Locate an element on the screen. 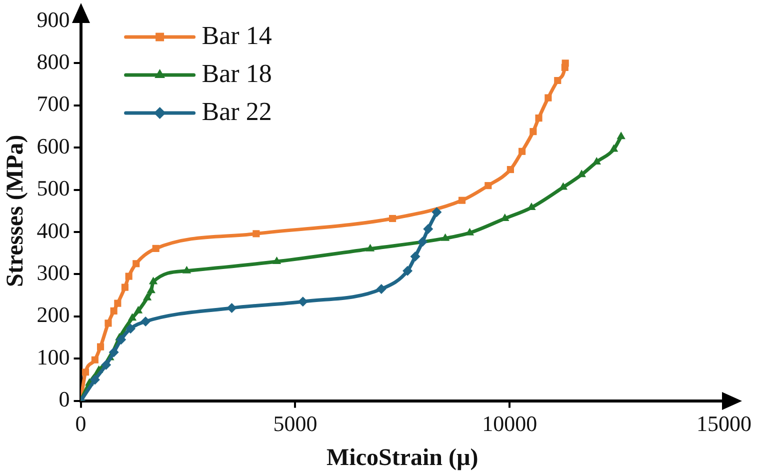  y-tick-label: 900 is located at coordinates (53, 19).